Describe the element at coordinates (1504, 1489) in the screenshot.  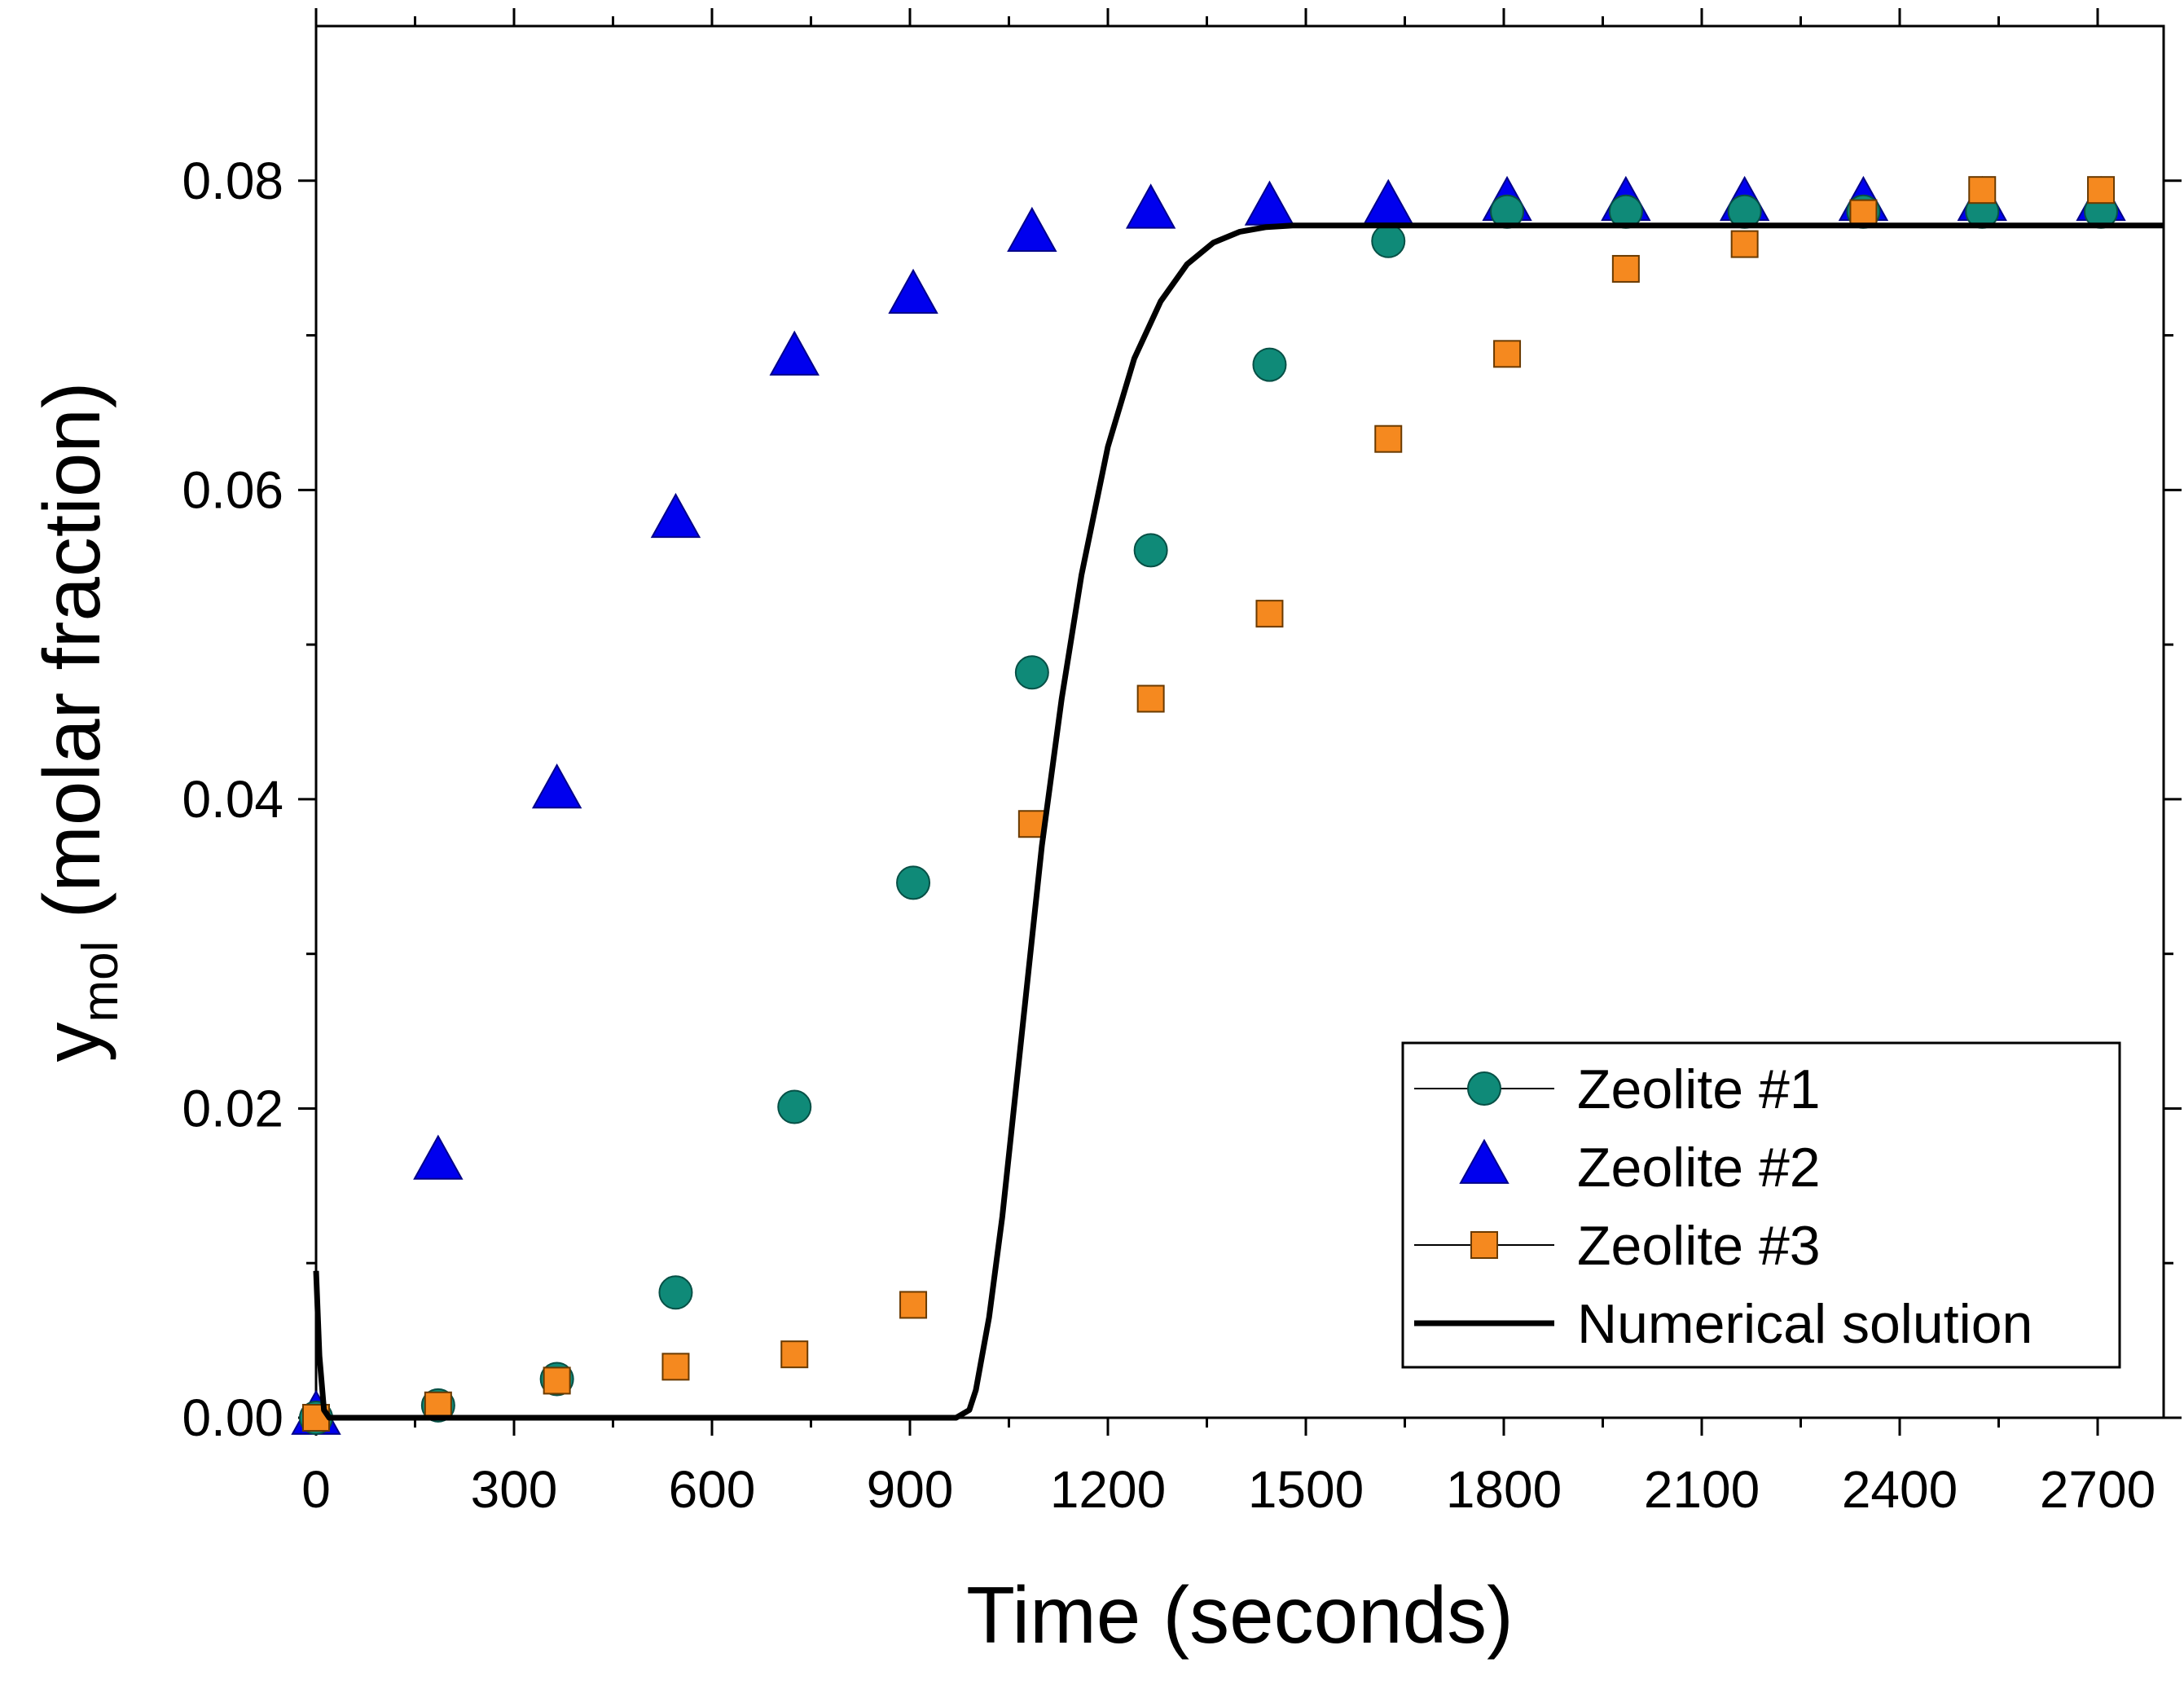
I see `x-tick-label: 1800` at that location.